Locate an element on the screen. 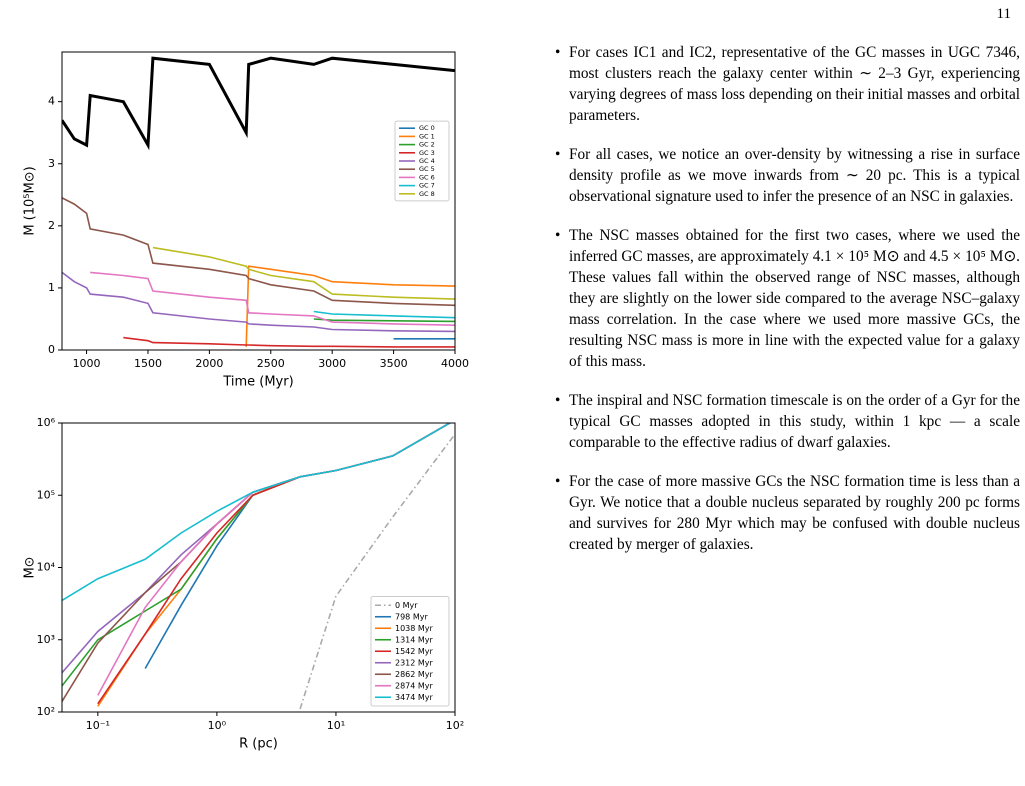 This screenshot has height=786, width=1025. x-tick-label: 2500 is located at coordinates (271, 363).